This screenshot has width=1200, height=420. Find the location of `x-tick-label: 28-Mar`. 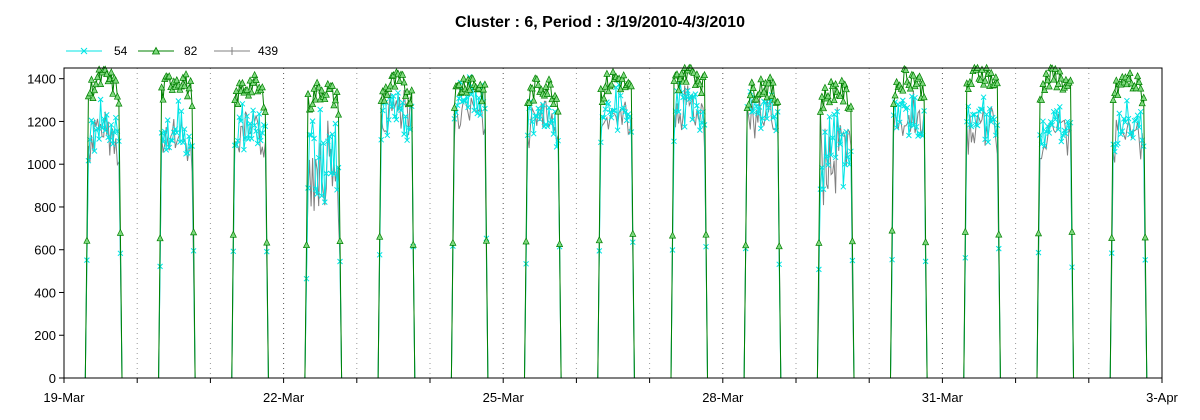

x-tick-label: 28-Mar is located at coordinates (723, 397).